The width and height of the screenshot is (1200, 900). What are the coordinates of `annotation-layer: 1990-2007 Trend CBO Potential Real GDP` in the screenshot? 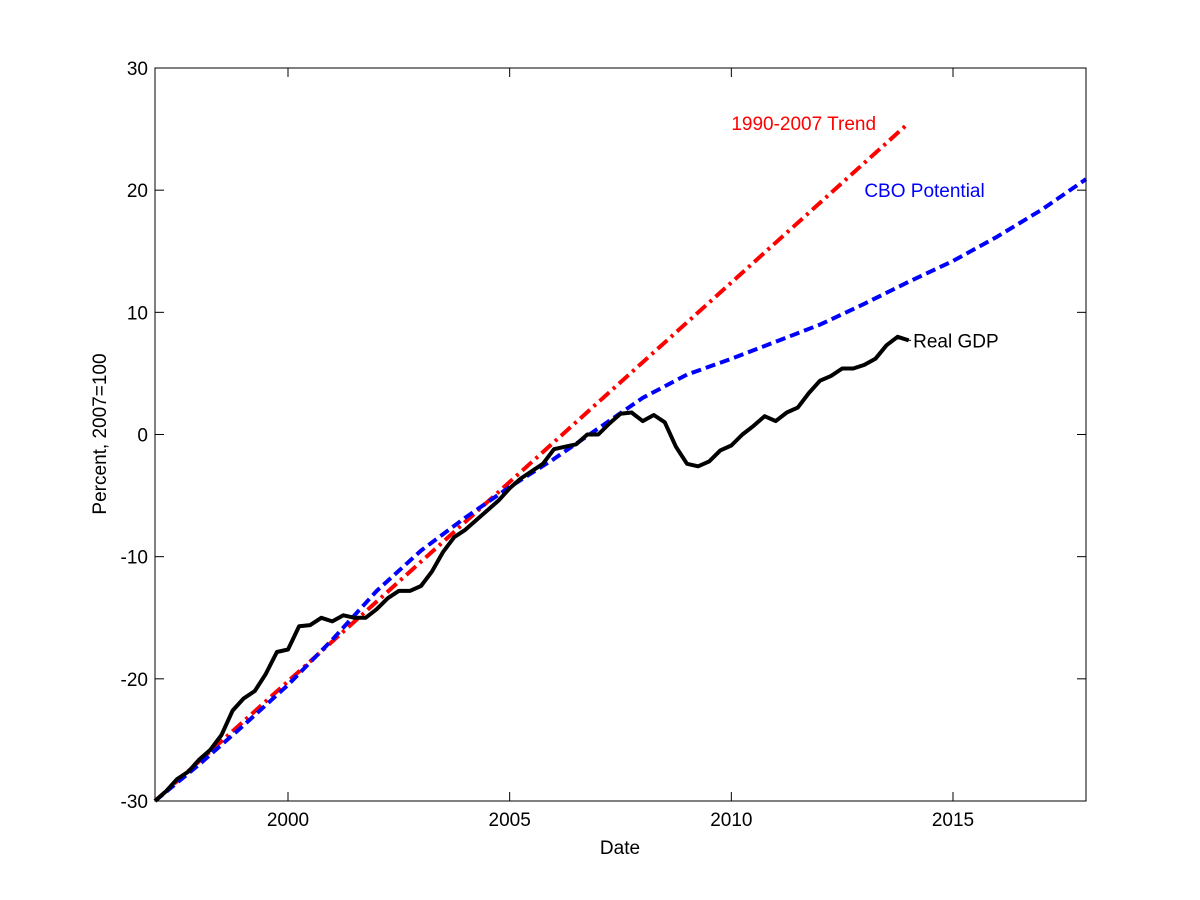 It's located at (864, 233).